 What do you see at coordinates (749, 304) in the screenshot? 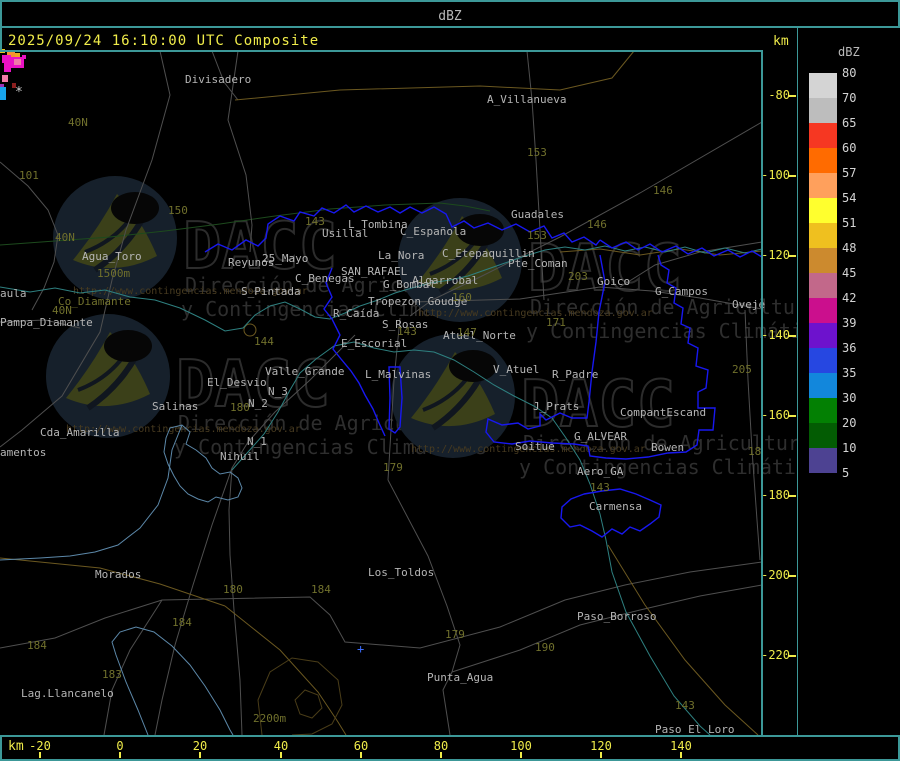
I see `map-label-place: Oveje` at bounding box center [749, 304].